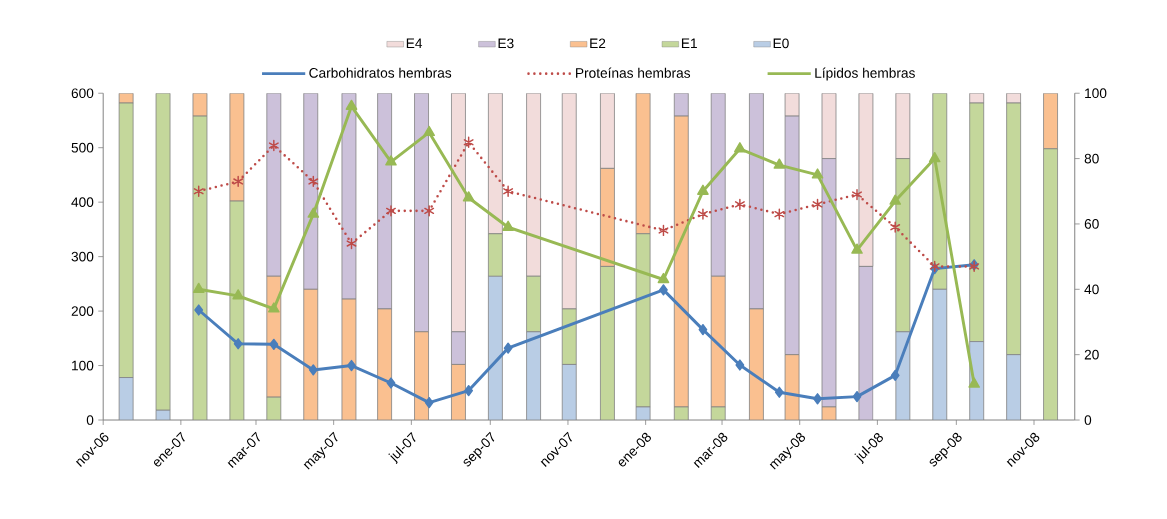 The image size is (1167, 519). I want to click on y2-tick-label: 40, so click(1091, 289).